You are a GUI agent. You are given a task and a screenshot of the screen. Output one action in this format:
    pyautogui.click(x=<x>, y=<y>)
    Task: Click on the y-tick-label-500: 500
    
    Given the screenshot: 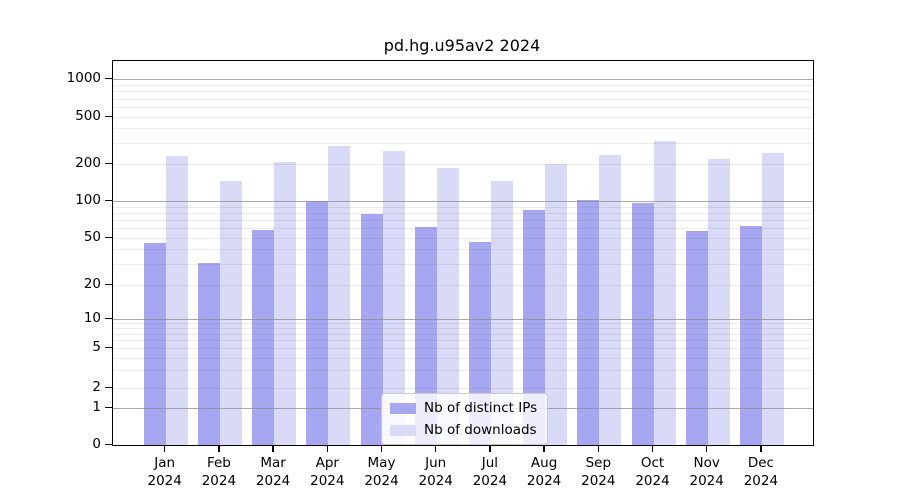 What is the action you would take?
    pyautogui.click(x=88, y=116)
    